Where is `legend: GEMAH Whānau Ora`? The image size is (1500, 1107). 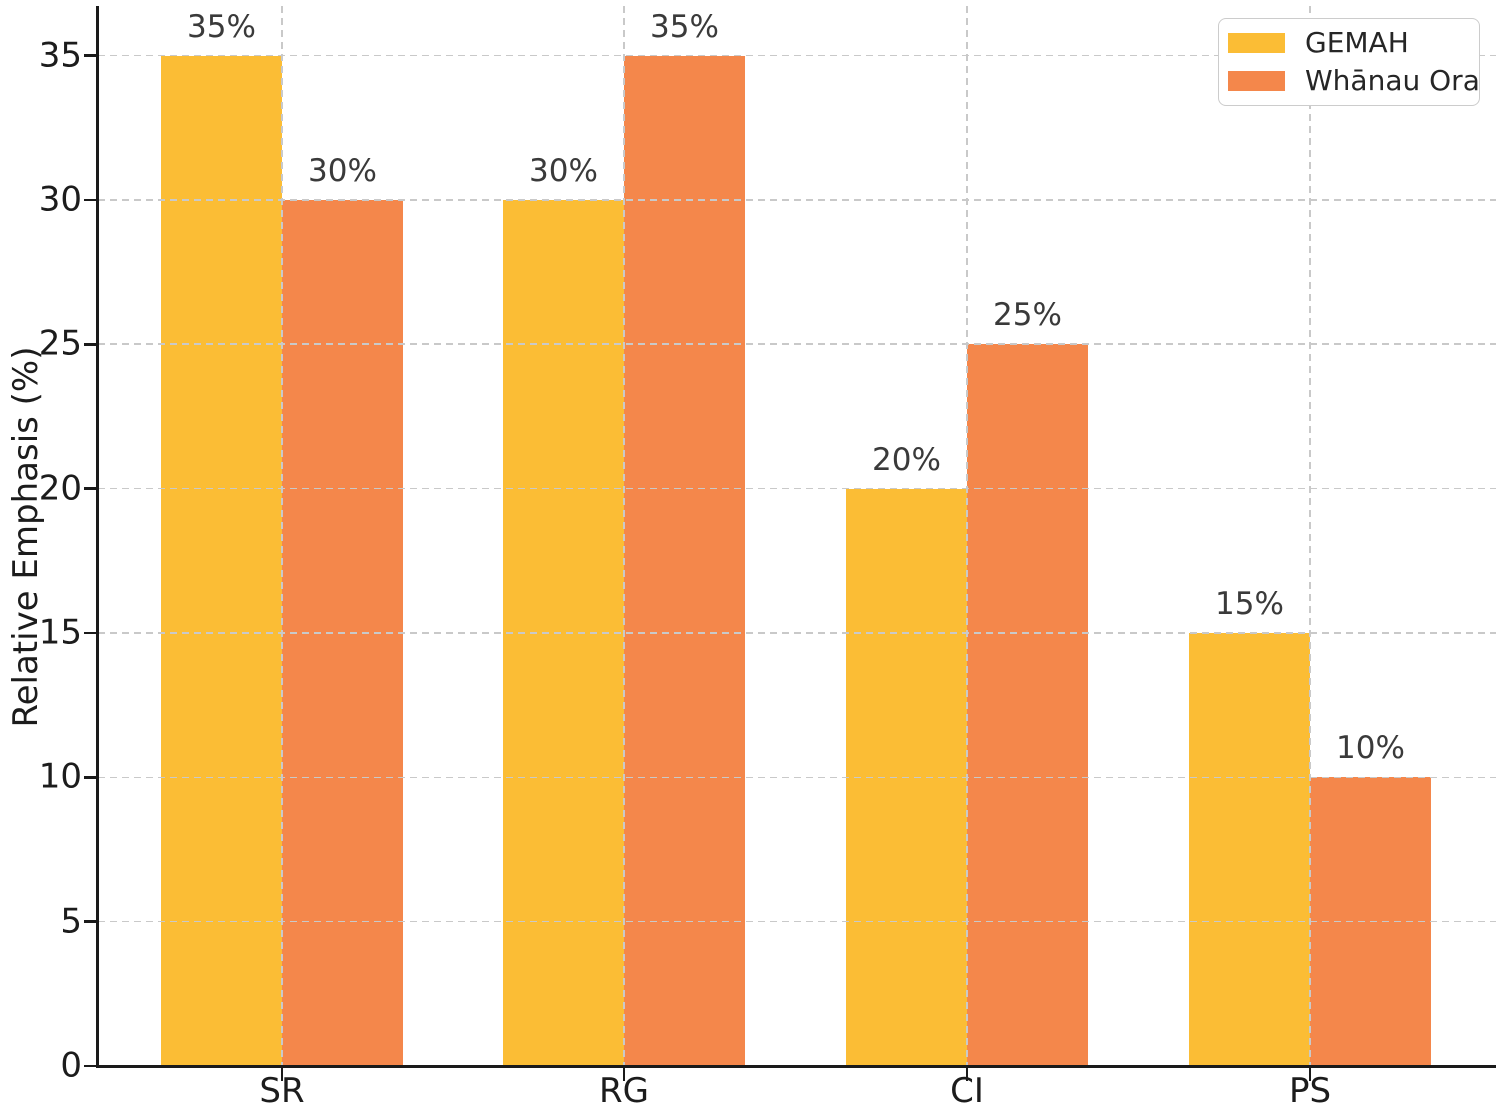
legend: GEMAH Whānau Ora is located at coordinates (1349, 62).